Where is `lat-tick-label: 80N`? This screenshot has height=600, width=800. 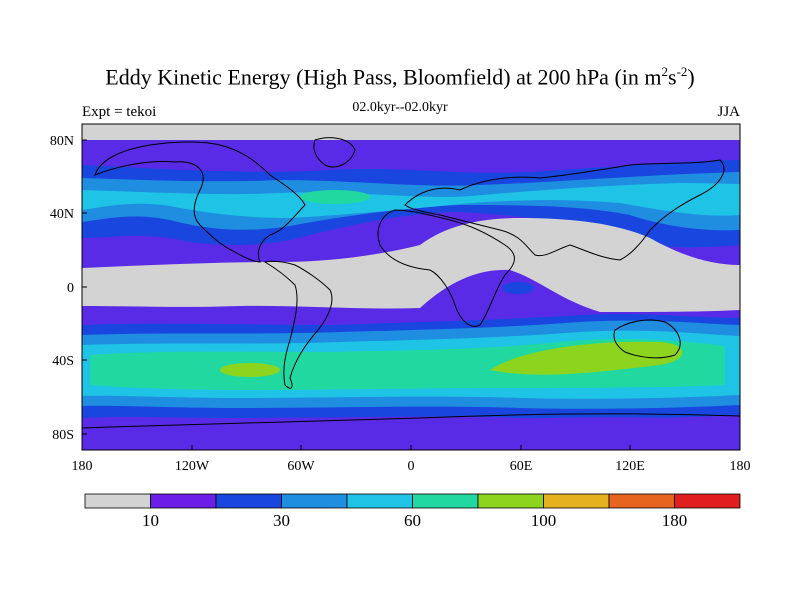
lat-tick-label: 80N is located at coordinates (62, 141).